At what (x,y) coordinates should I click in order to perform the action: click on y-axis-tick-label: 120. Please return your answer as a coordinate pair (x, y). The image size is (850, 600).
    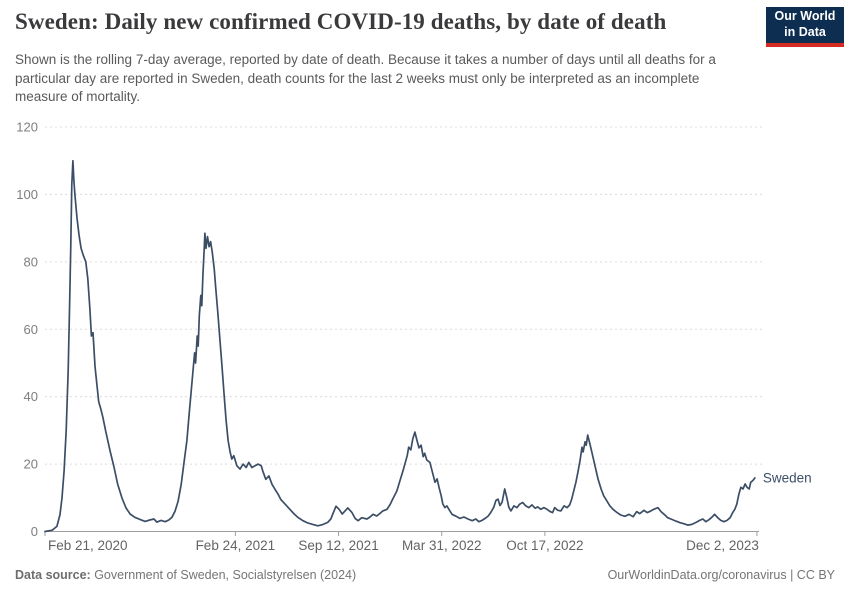
    Looking at the image, I should click on (27, 127).